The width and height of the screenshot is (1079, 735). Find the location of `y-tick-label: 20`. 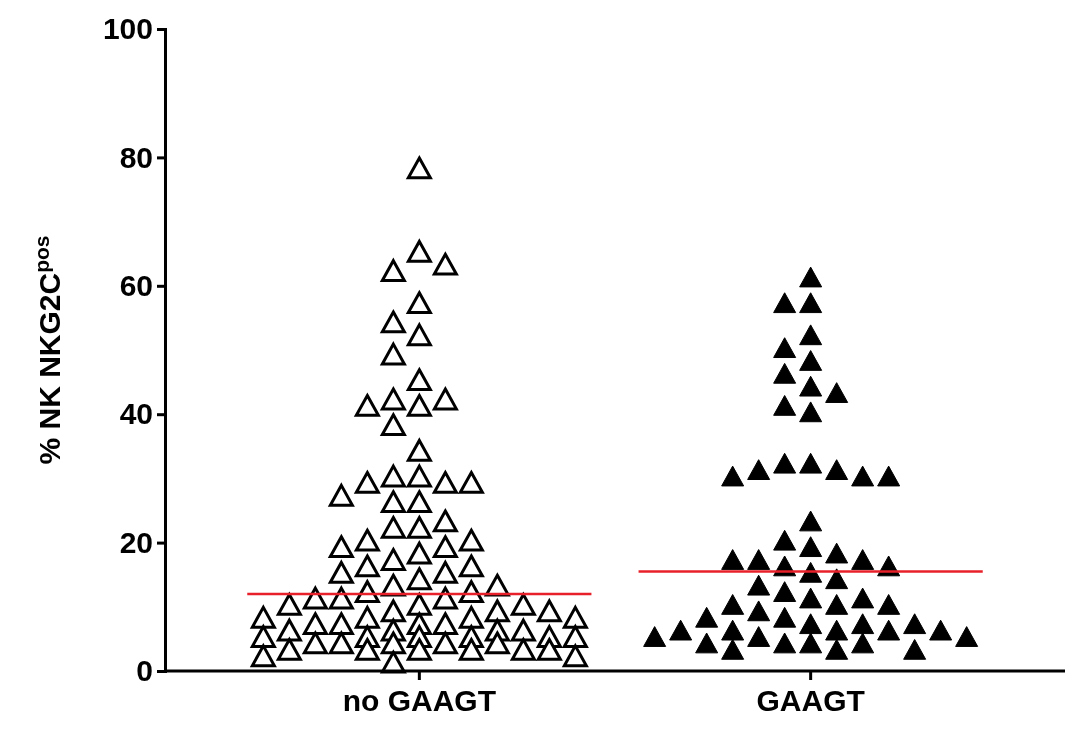

y-tick-label: 20 is located at coordinates (136, 542).